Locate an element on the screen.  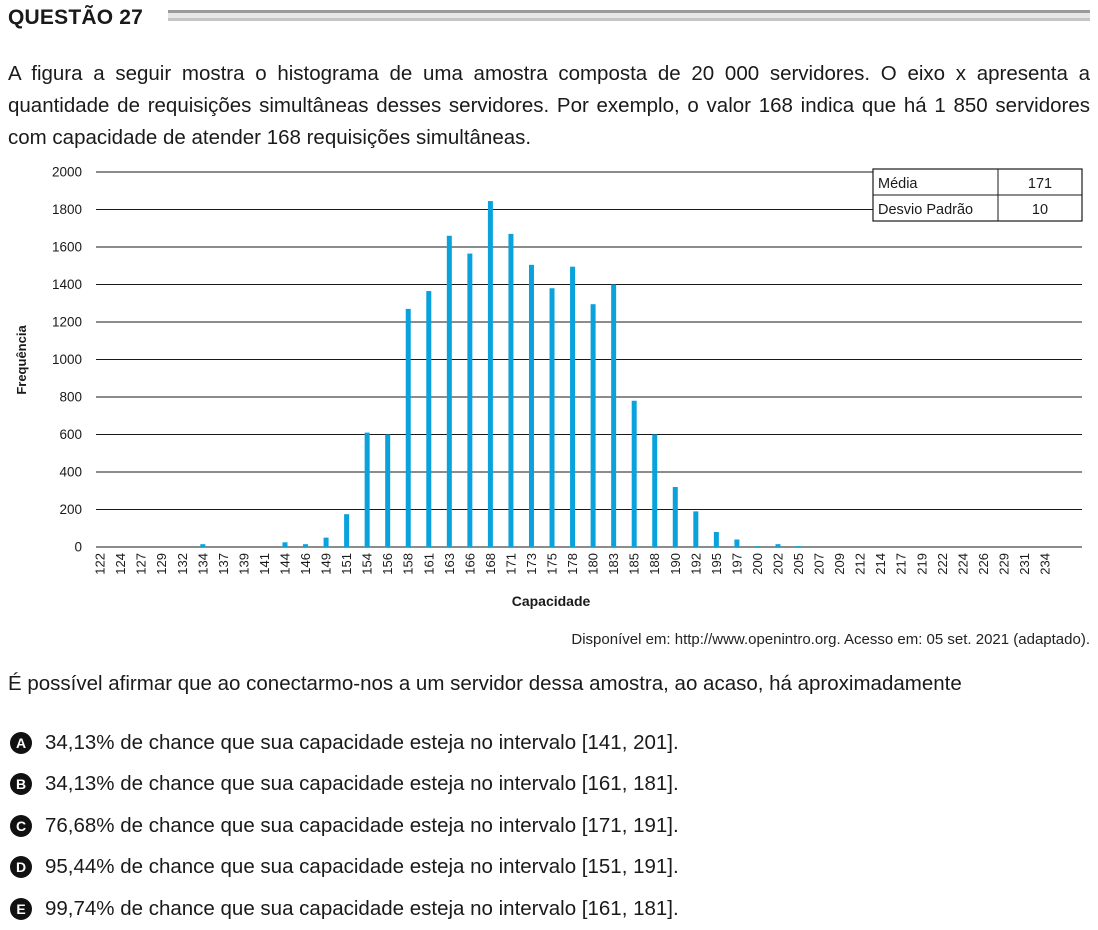
x-tick-label: 192 is located at coordinates (695, 564).